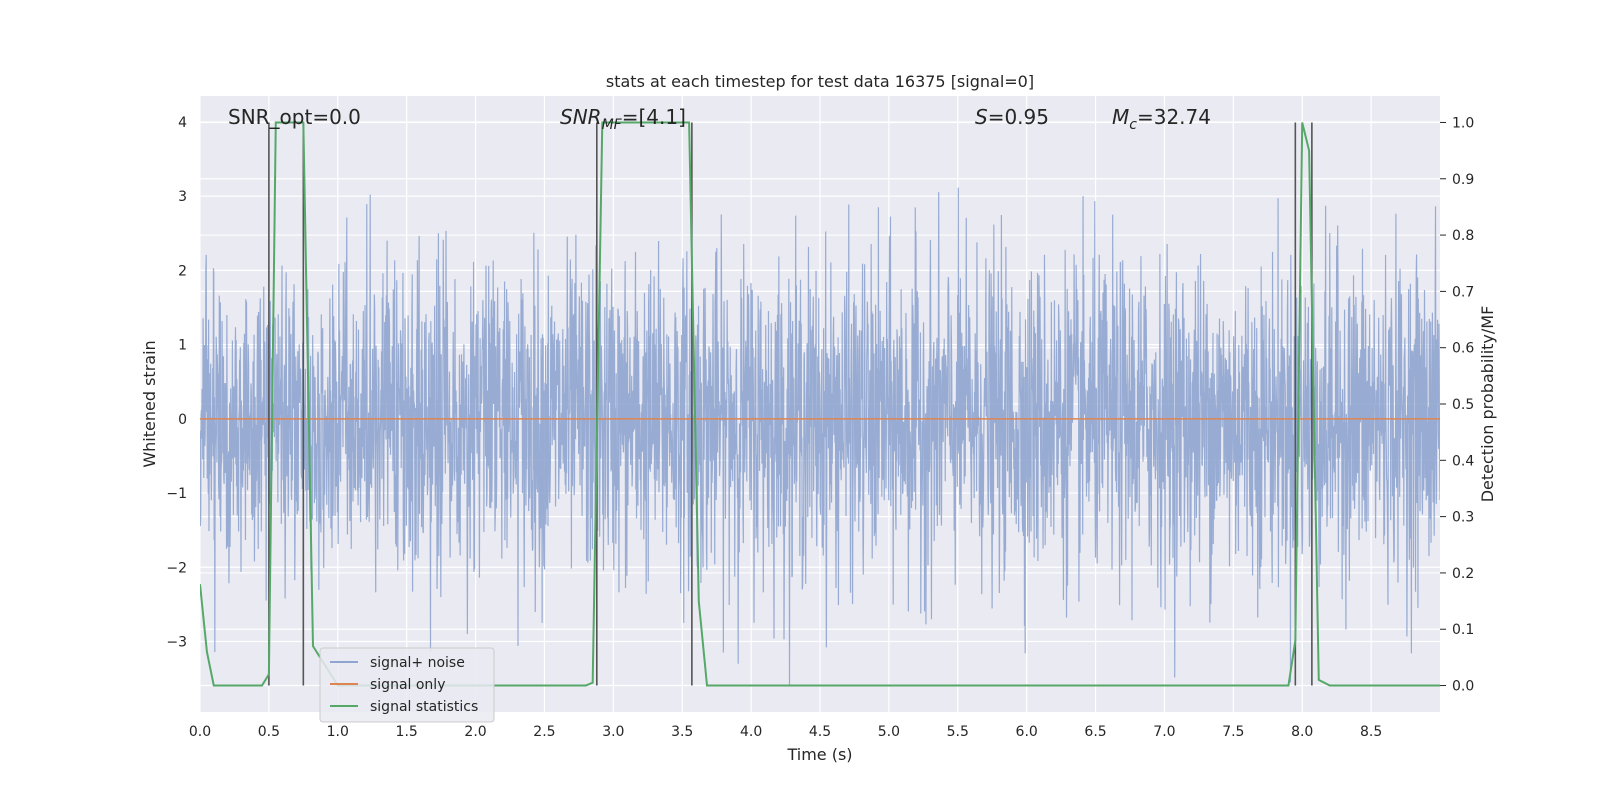 The image size is (1600, 800). What do you see at coordinates (1463, 461) in the screenshot?
I see `y-right-tick-label: 0.4` at bounding box center [1463, 461].